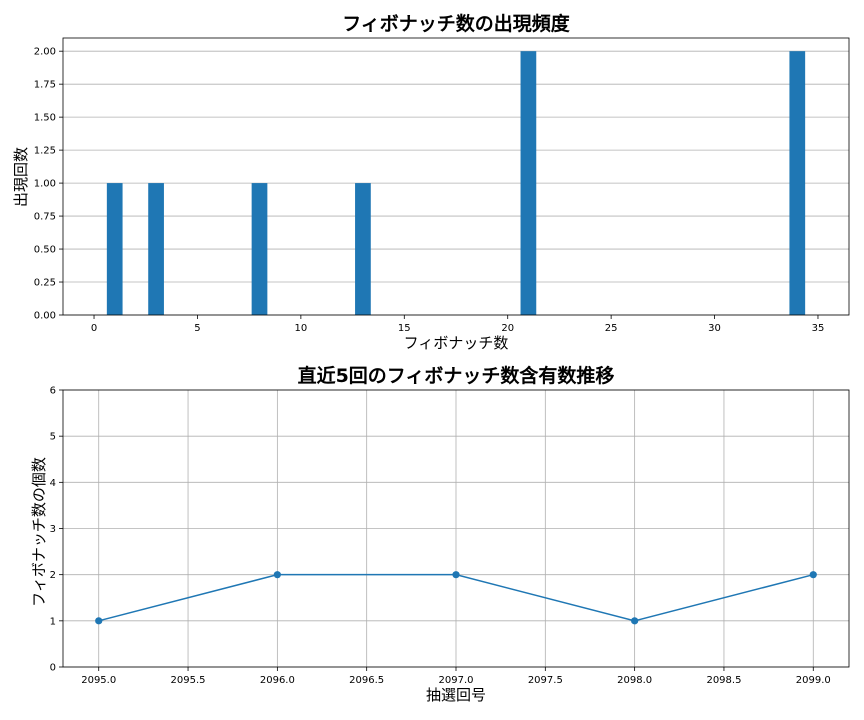 The height and width of the screenshot is (720, 864). I want to click on y-tick-label: 3, so click(53, 529).